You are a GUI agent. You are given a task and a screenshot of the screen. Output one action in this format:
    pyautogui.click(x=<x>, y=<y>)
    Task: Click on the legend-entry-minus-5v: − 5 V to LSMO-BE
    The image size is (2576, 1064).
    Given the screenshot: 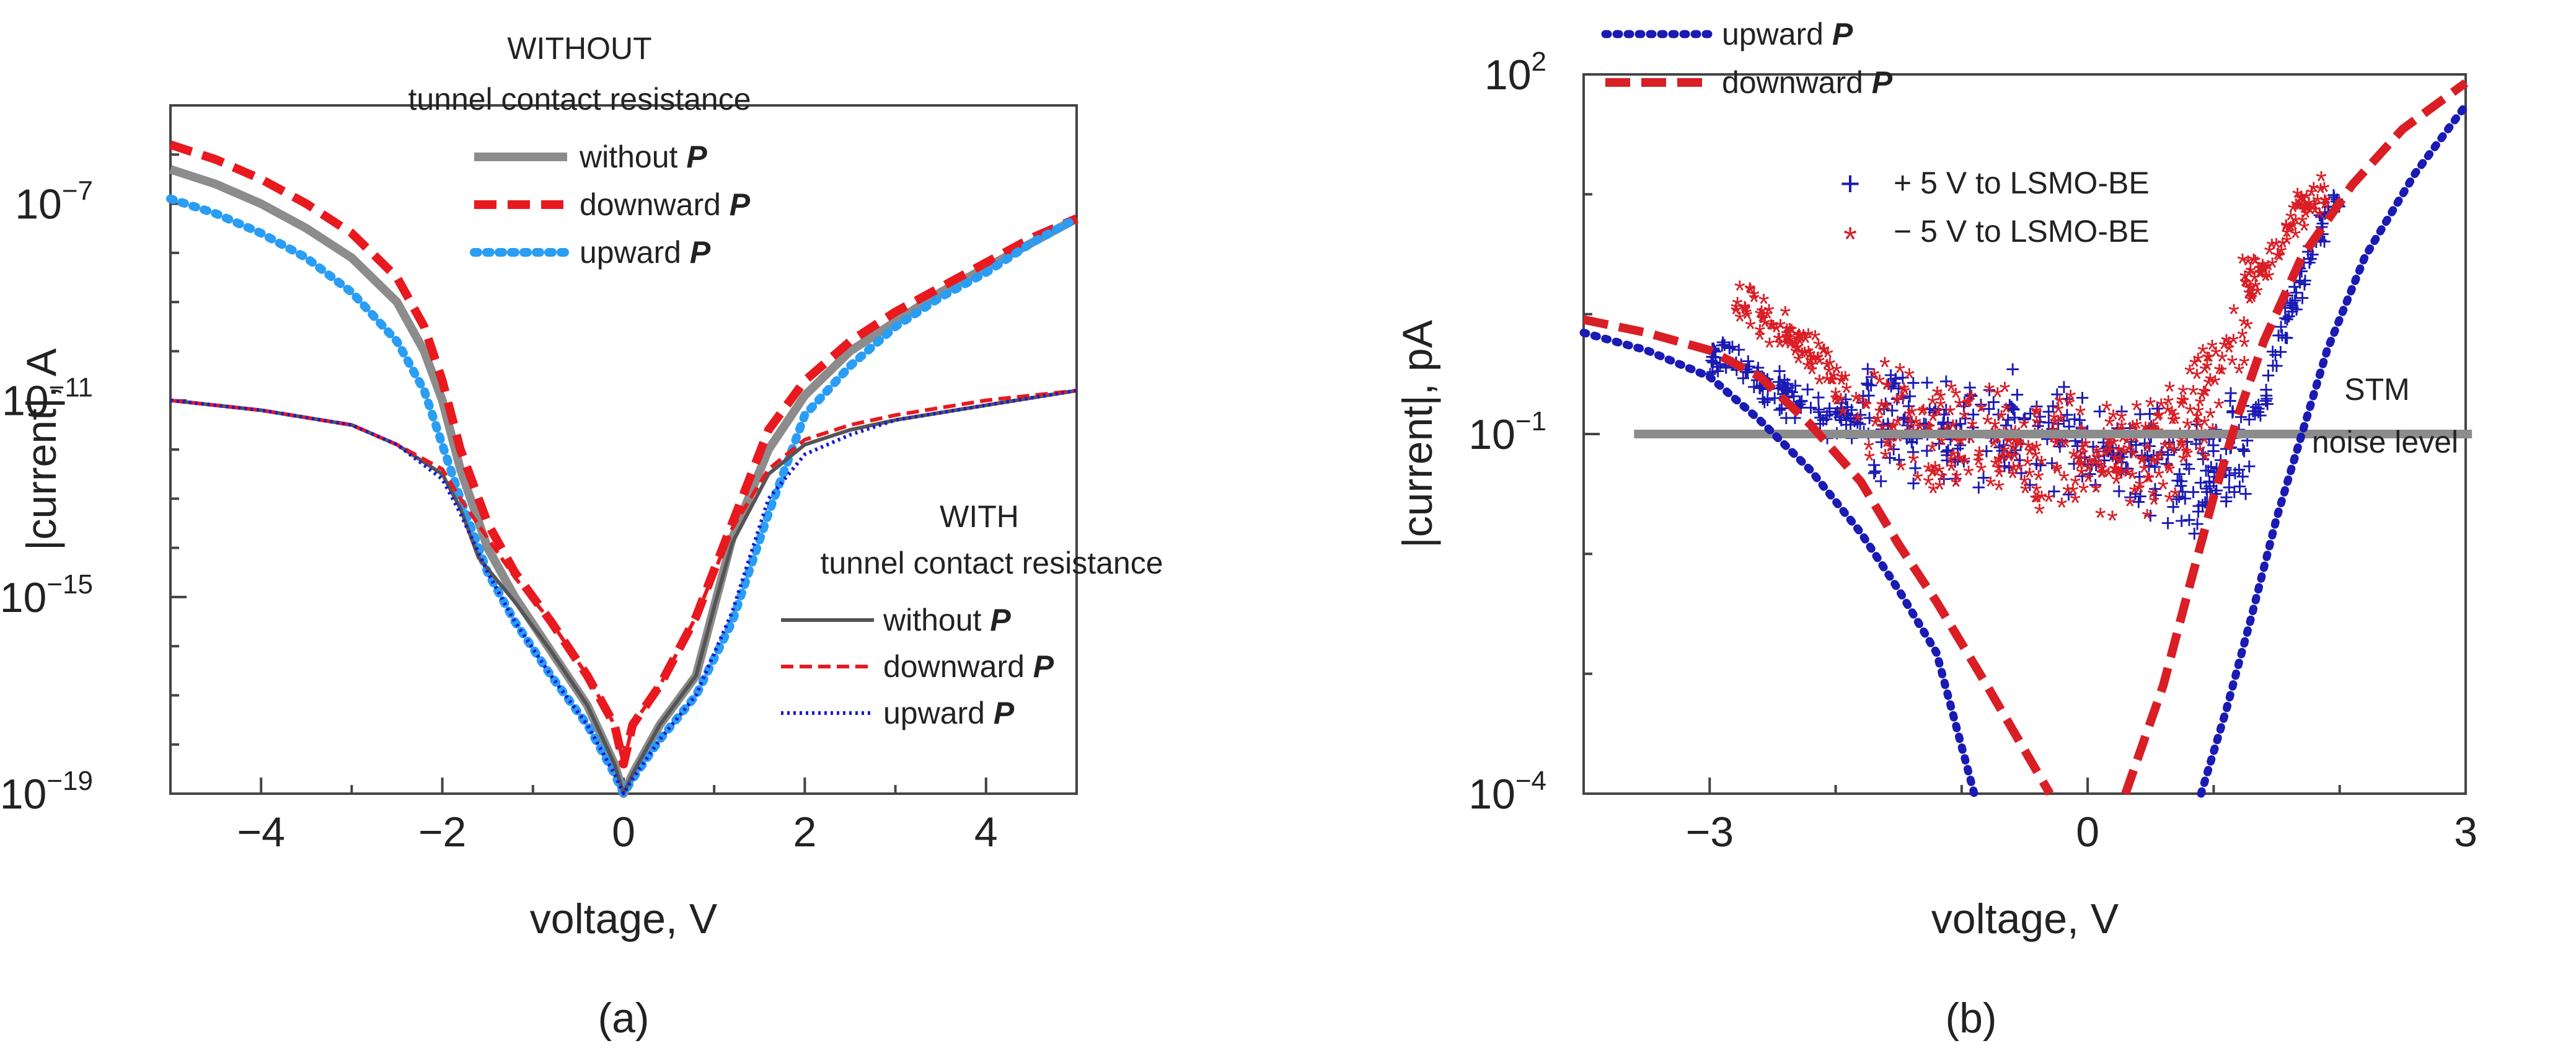 What is the action you would take?
    pyautogui.click(x=2022, y=231)
    